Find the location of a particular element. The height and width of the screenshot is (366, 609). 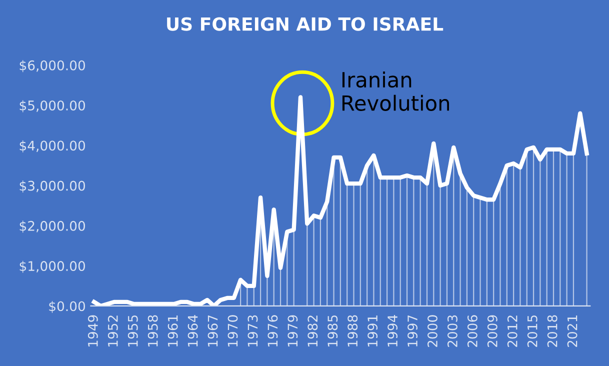

x-tick-label: 1952 is located at coordinates (113, 331).